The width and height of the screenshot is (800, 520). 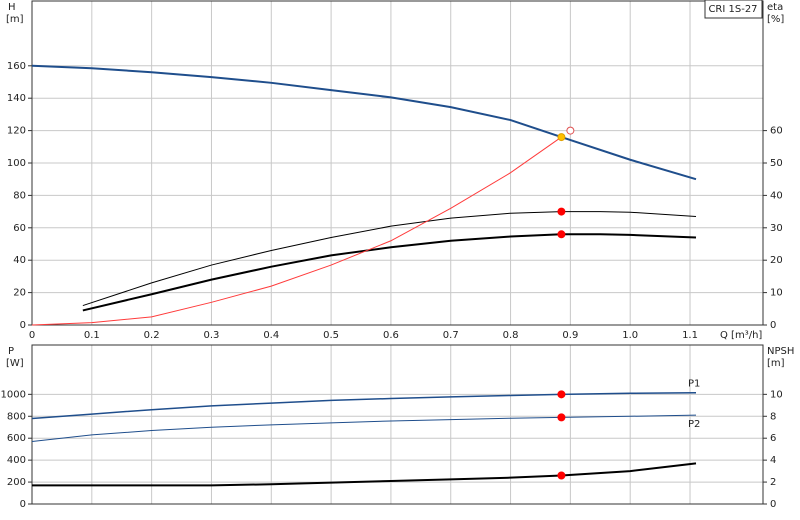 I want to click on y-axis-label: H, so click(x=12, y=7).